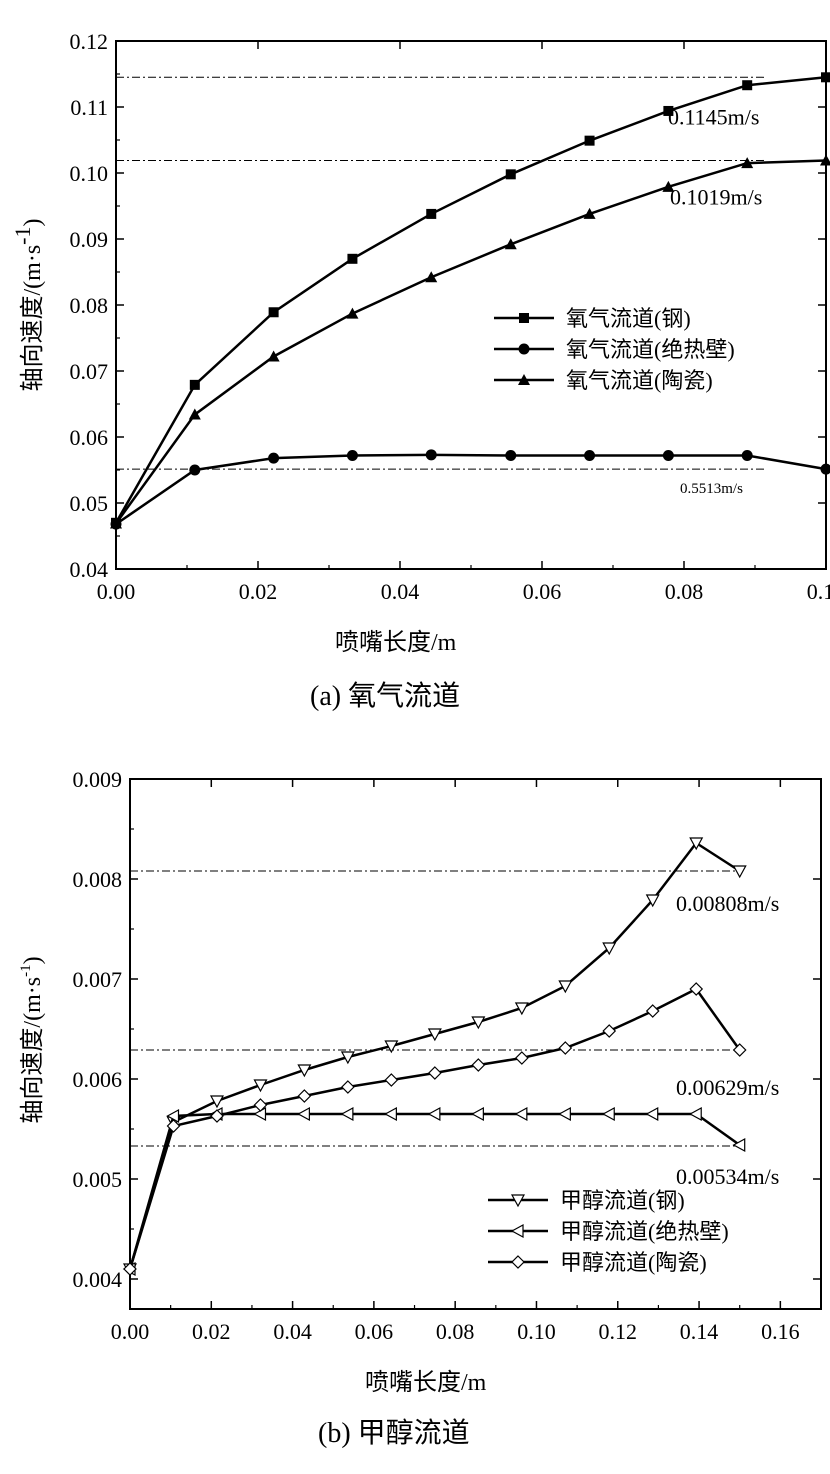 This screenshot has width=830, height=1474. I want to click on chart-0-xtick-label: 0.02, so click(258, 591).